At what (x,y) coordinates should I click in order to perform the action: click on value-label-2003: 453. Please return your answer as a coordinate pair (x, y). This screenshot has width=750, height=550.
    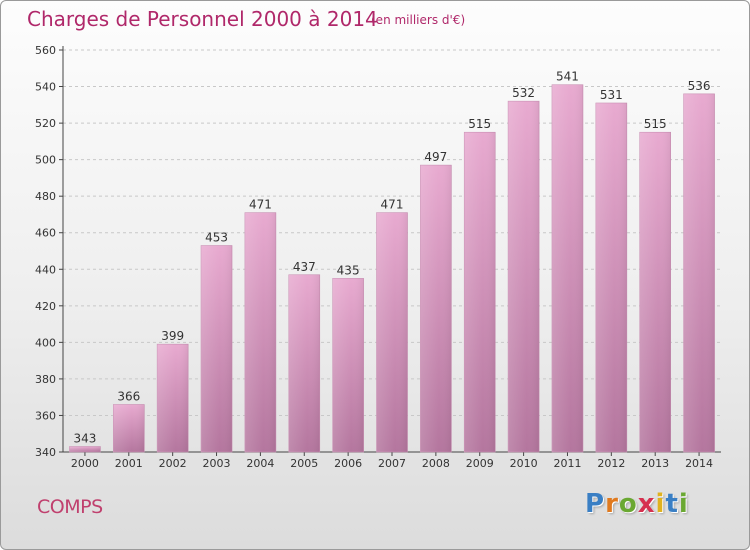
    Looking at the image, I should click on (216, 238).